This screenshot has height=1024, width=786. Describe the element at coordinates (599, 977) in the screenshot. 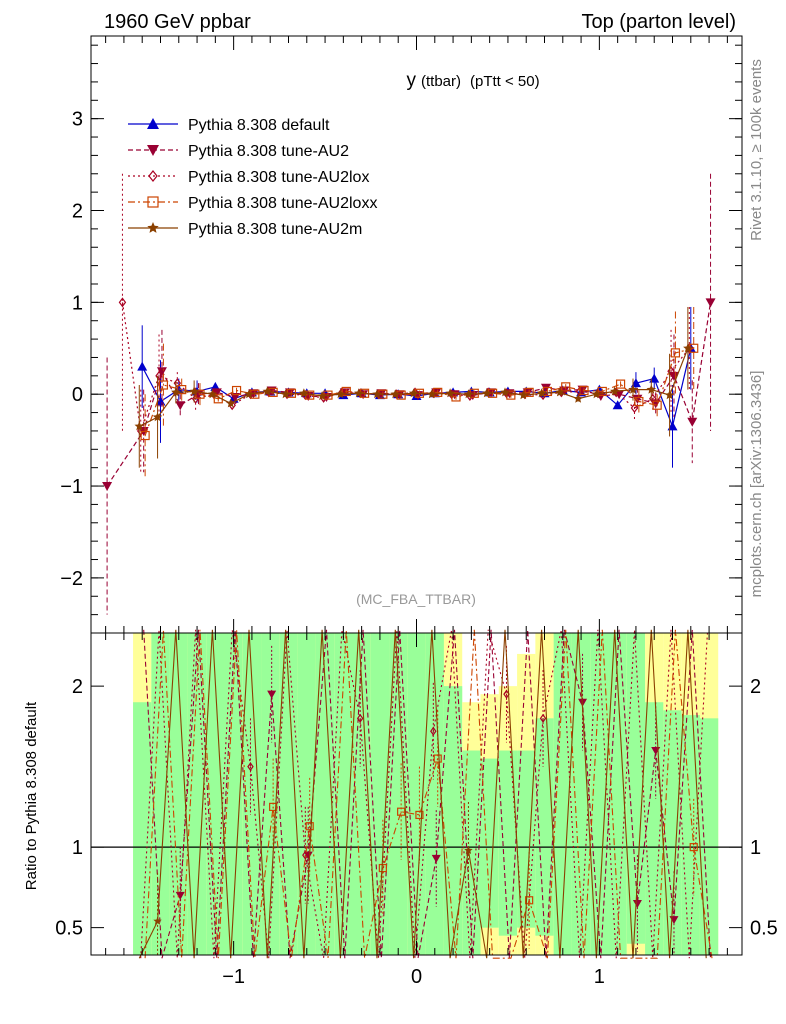

I see `xtick-label: 1` at that location.